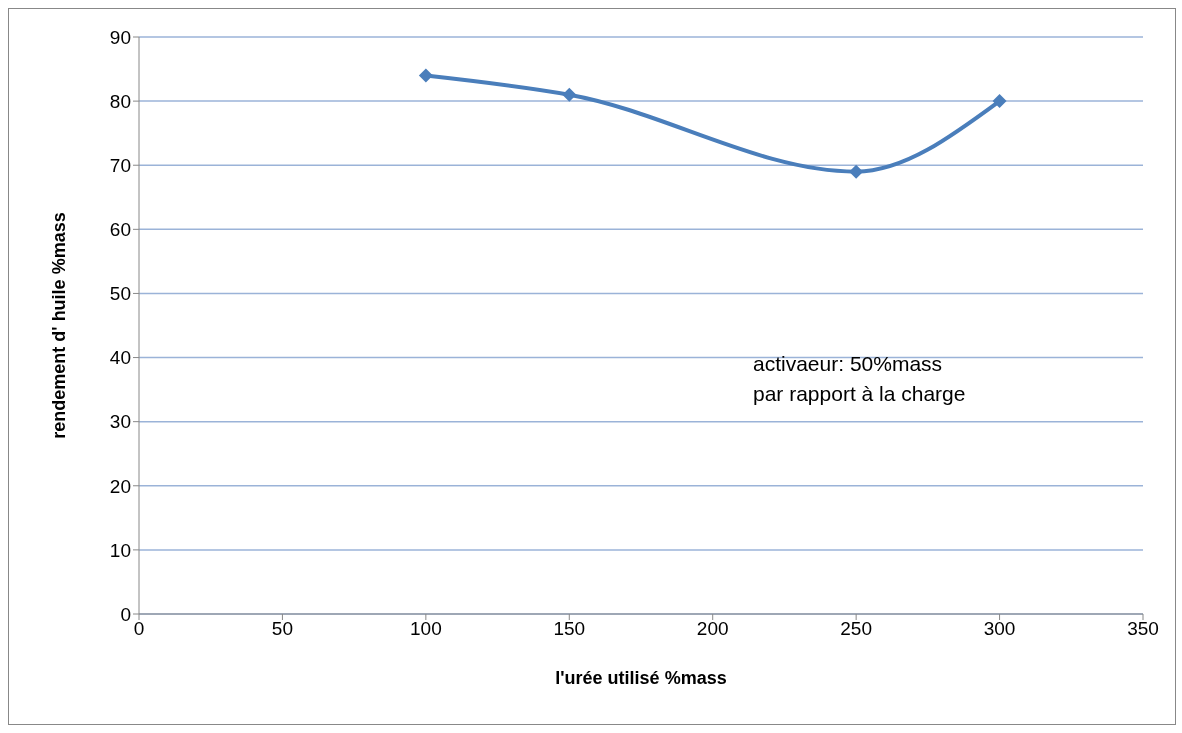 This screenshot has height=733, width=1182. I want to click on y-tick-label: 10, so click(120, 550).